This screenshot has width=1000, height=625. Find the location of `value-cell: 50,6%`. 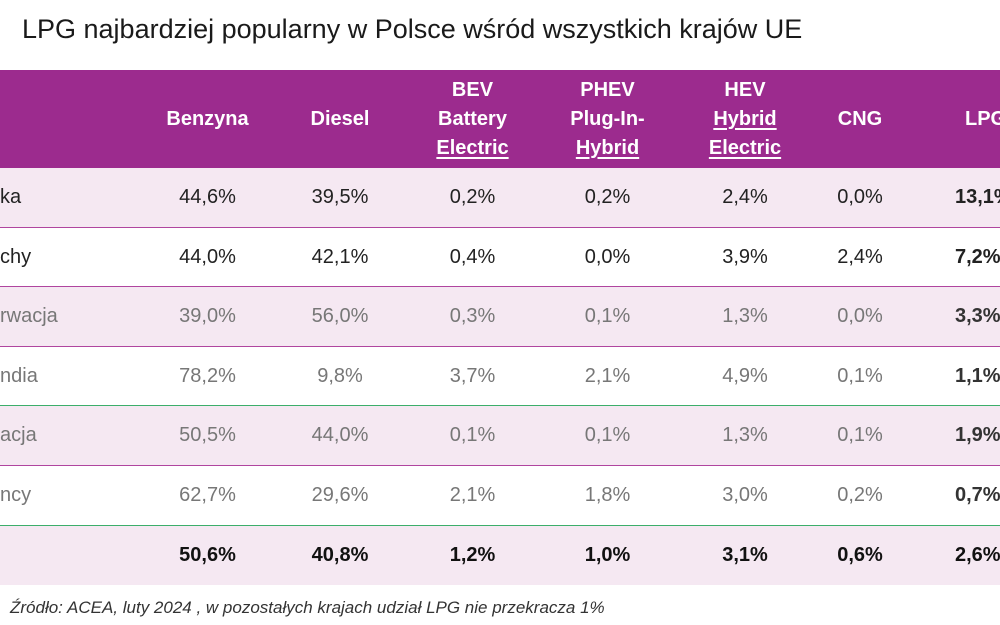

value-cell: 50,6% is located at coordinates (207, 554).